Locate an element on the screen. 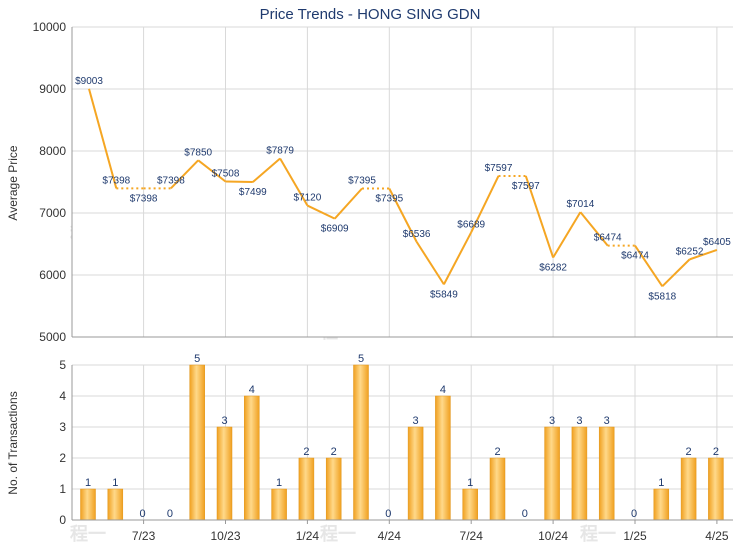 The height and width of the screenshot is (550, 740). price-data-label: $6474 is located at coordinates (635, 256).